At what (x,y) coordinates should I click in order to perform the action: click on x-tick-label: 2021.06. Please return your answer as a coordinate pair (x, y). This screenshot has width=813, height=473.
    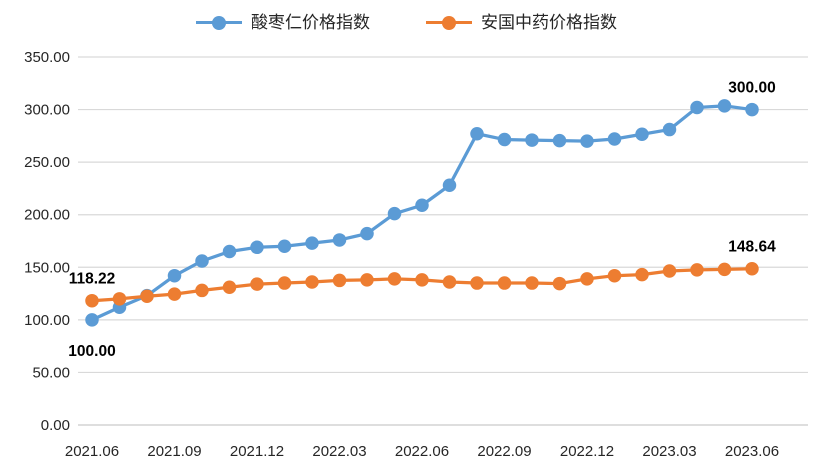
    Looking at the image, I should click on (92, 451).